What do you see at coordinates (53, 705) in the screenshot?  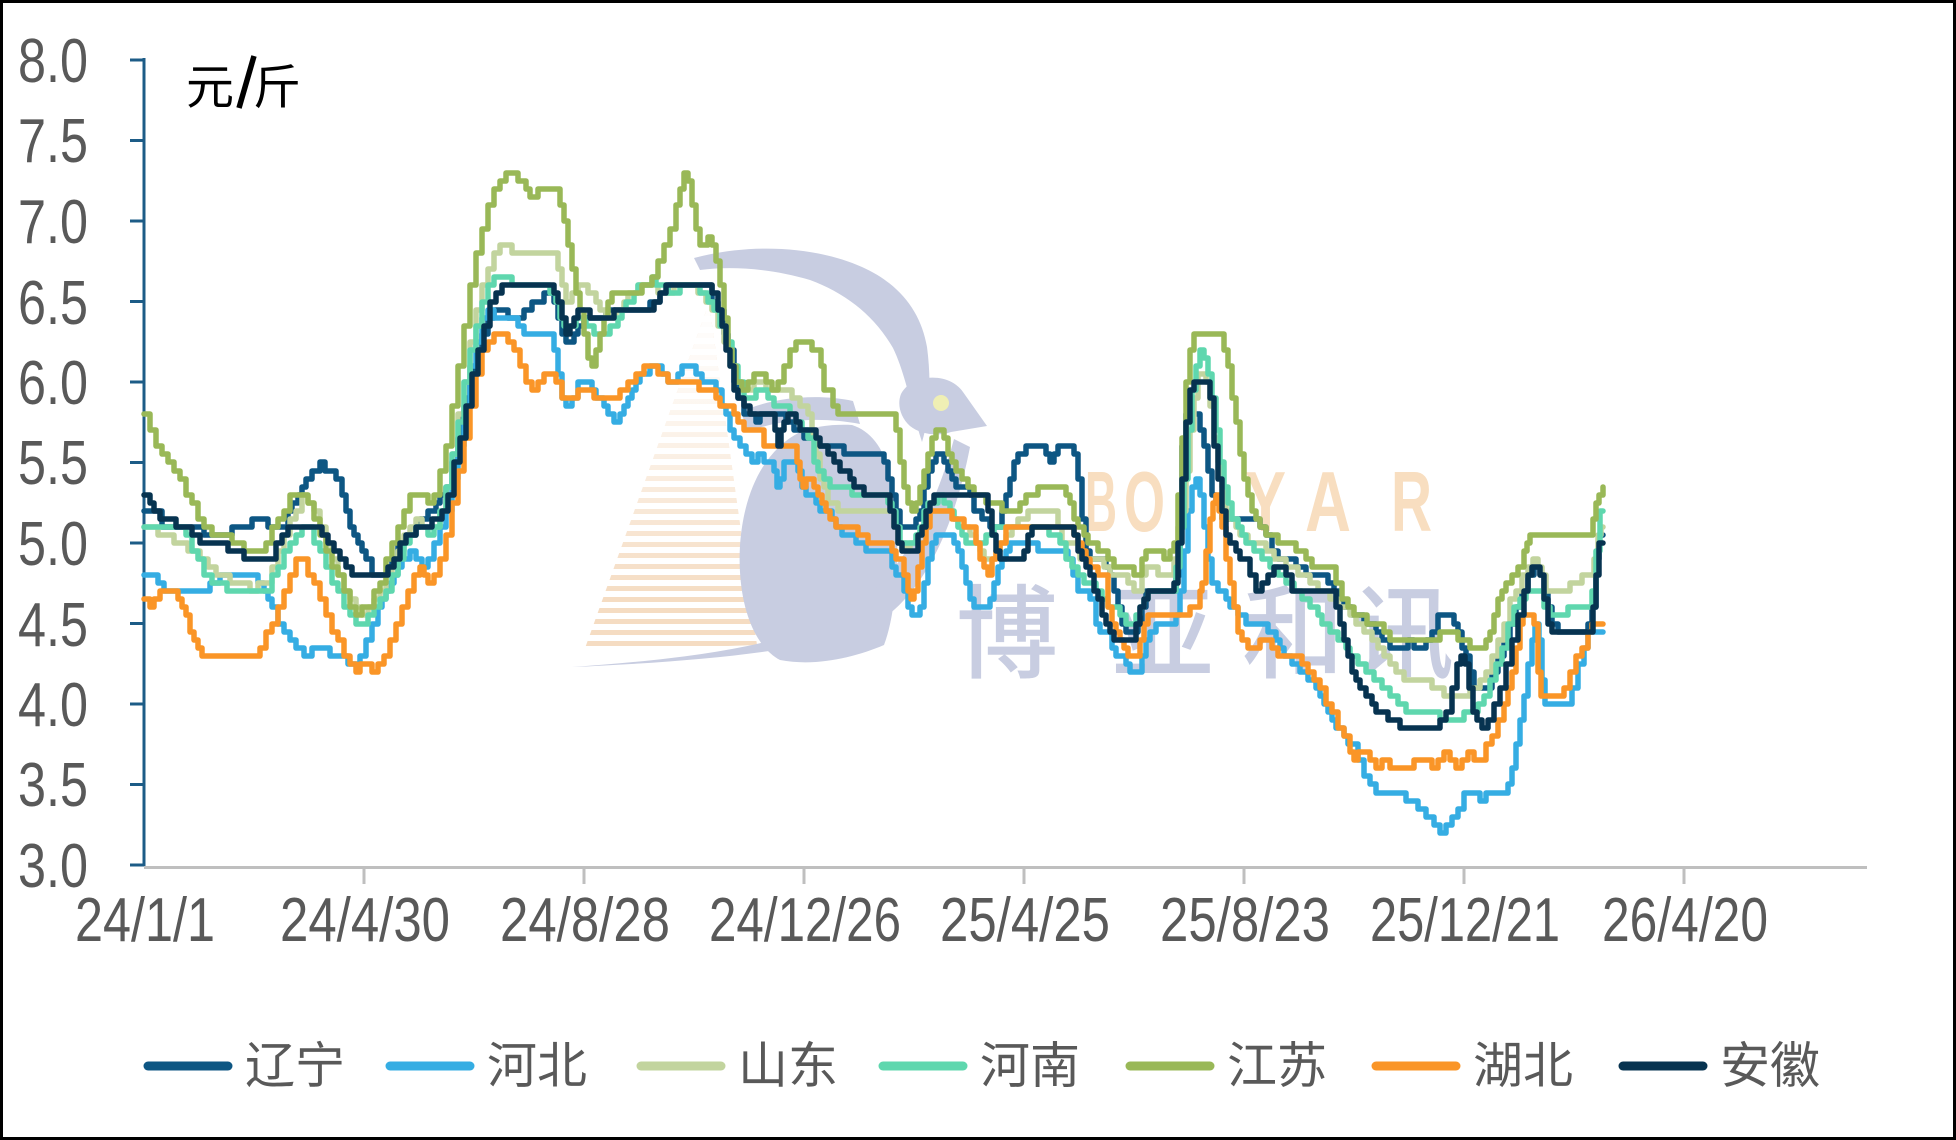 I see `svg-text: 4.0` at bounding box center [53, 705].